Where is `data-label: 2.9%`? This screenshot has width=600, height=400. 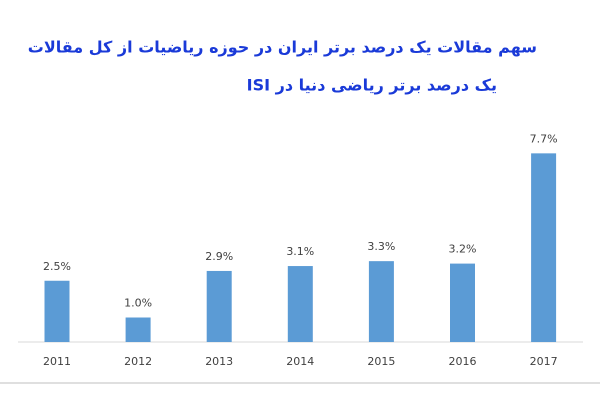
data-label: 2.9% is located at coordinates (219, 256).